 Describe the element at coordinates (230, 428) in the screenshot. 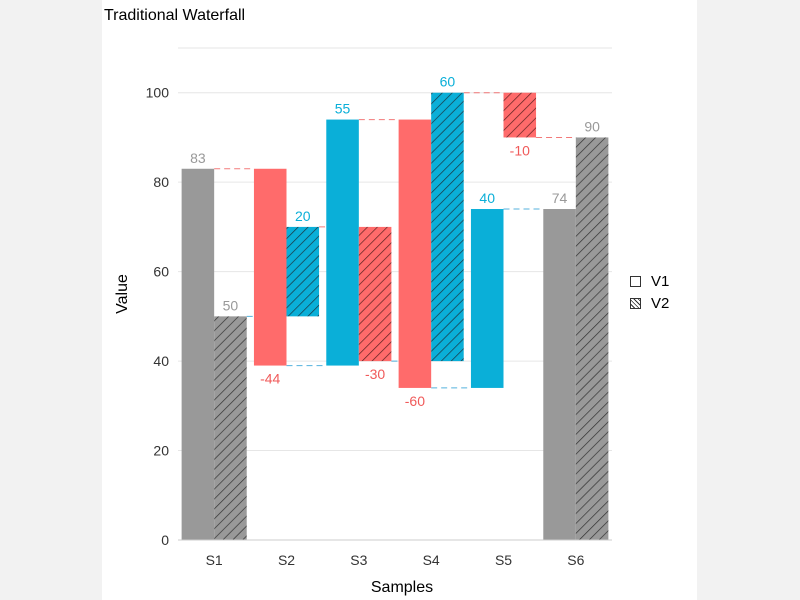

I see `bar-v2-s1` at that location.